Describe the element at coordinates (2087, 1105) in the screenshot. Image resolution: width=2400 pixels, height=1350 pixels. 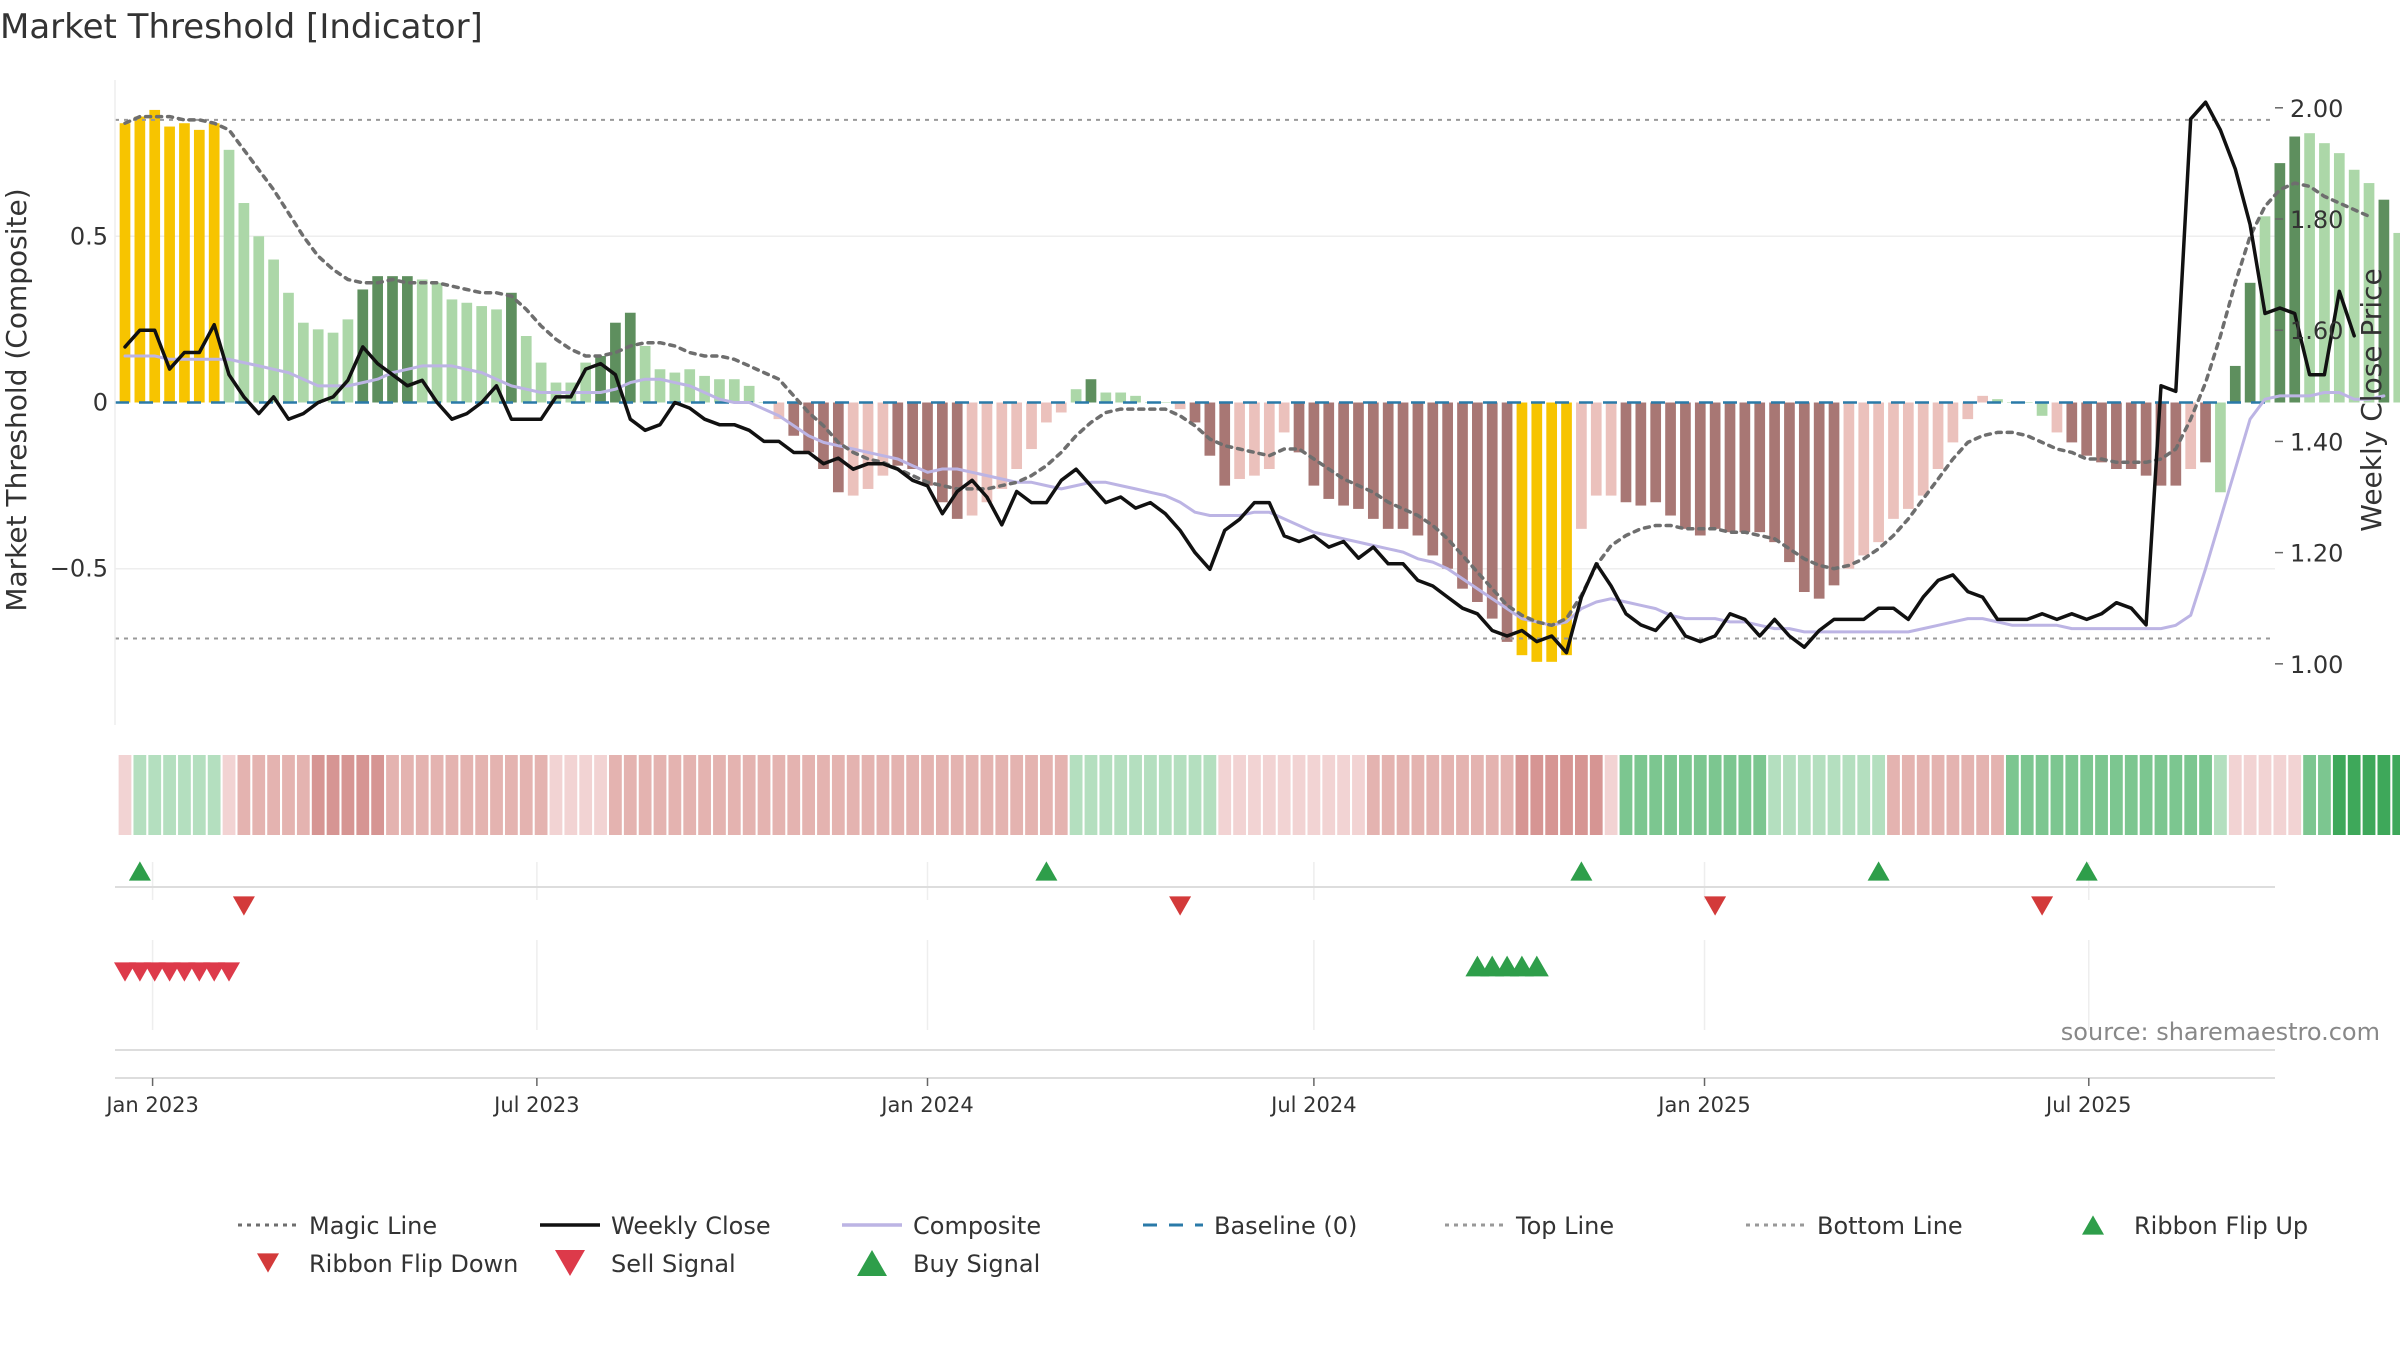
I see `x-tick-label: Jul 2025` at that location.